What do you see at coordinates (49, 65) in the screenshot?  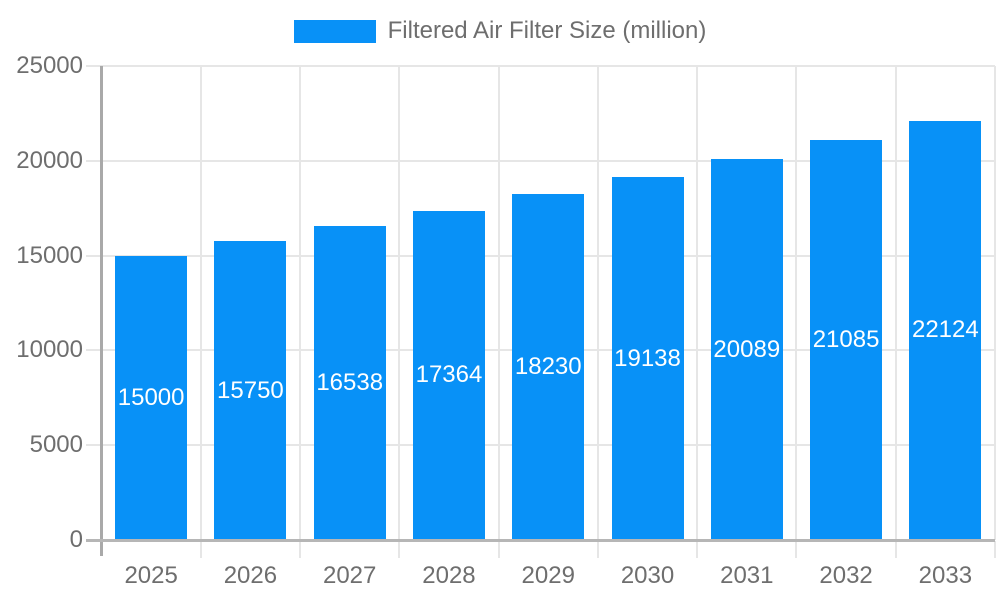 I see `y-tick-label: 25000` at bounding box center [49, 65].